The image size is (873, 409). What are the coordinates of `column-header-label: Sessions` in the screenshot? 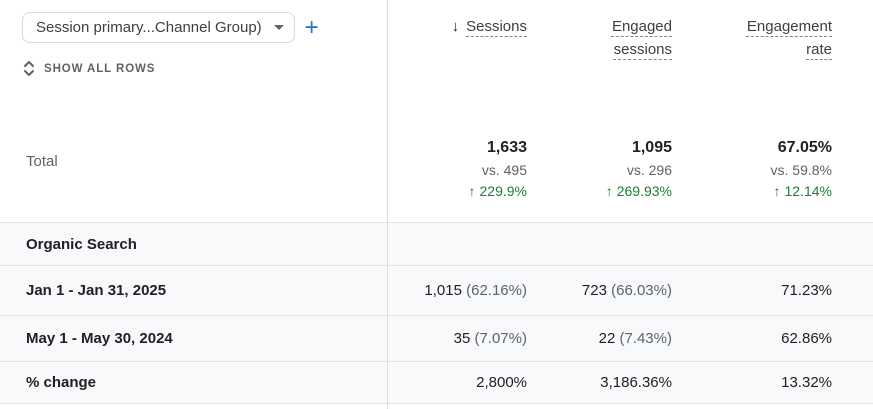 It's located at (496, 26).